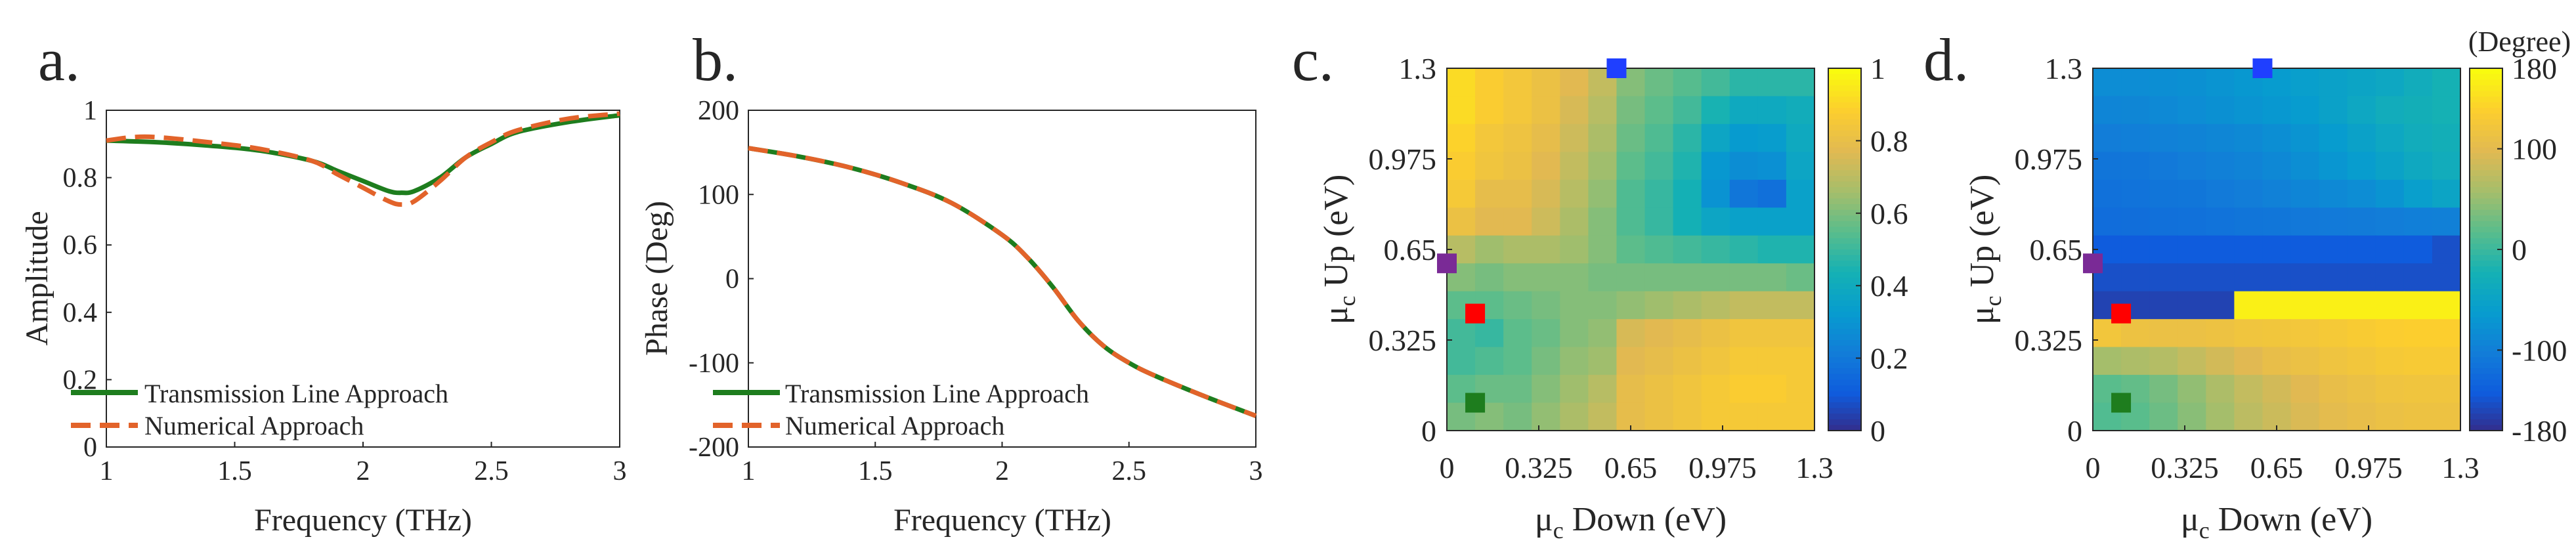 This screenshot has height=554, width=2576. Describe the element at coordinates (715, 59) in the screenshot. I see `panel-label: b.` at that location.